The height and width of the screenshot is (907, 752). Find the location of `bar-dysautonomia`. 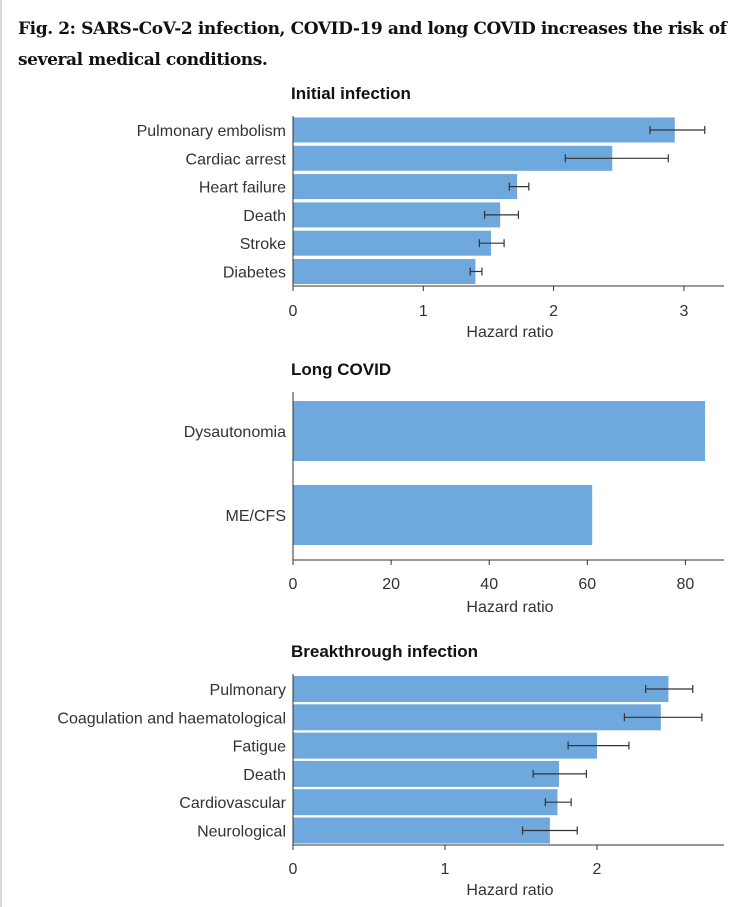

bar-dysautonomia is located at coordinates (499, 431).